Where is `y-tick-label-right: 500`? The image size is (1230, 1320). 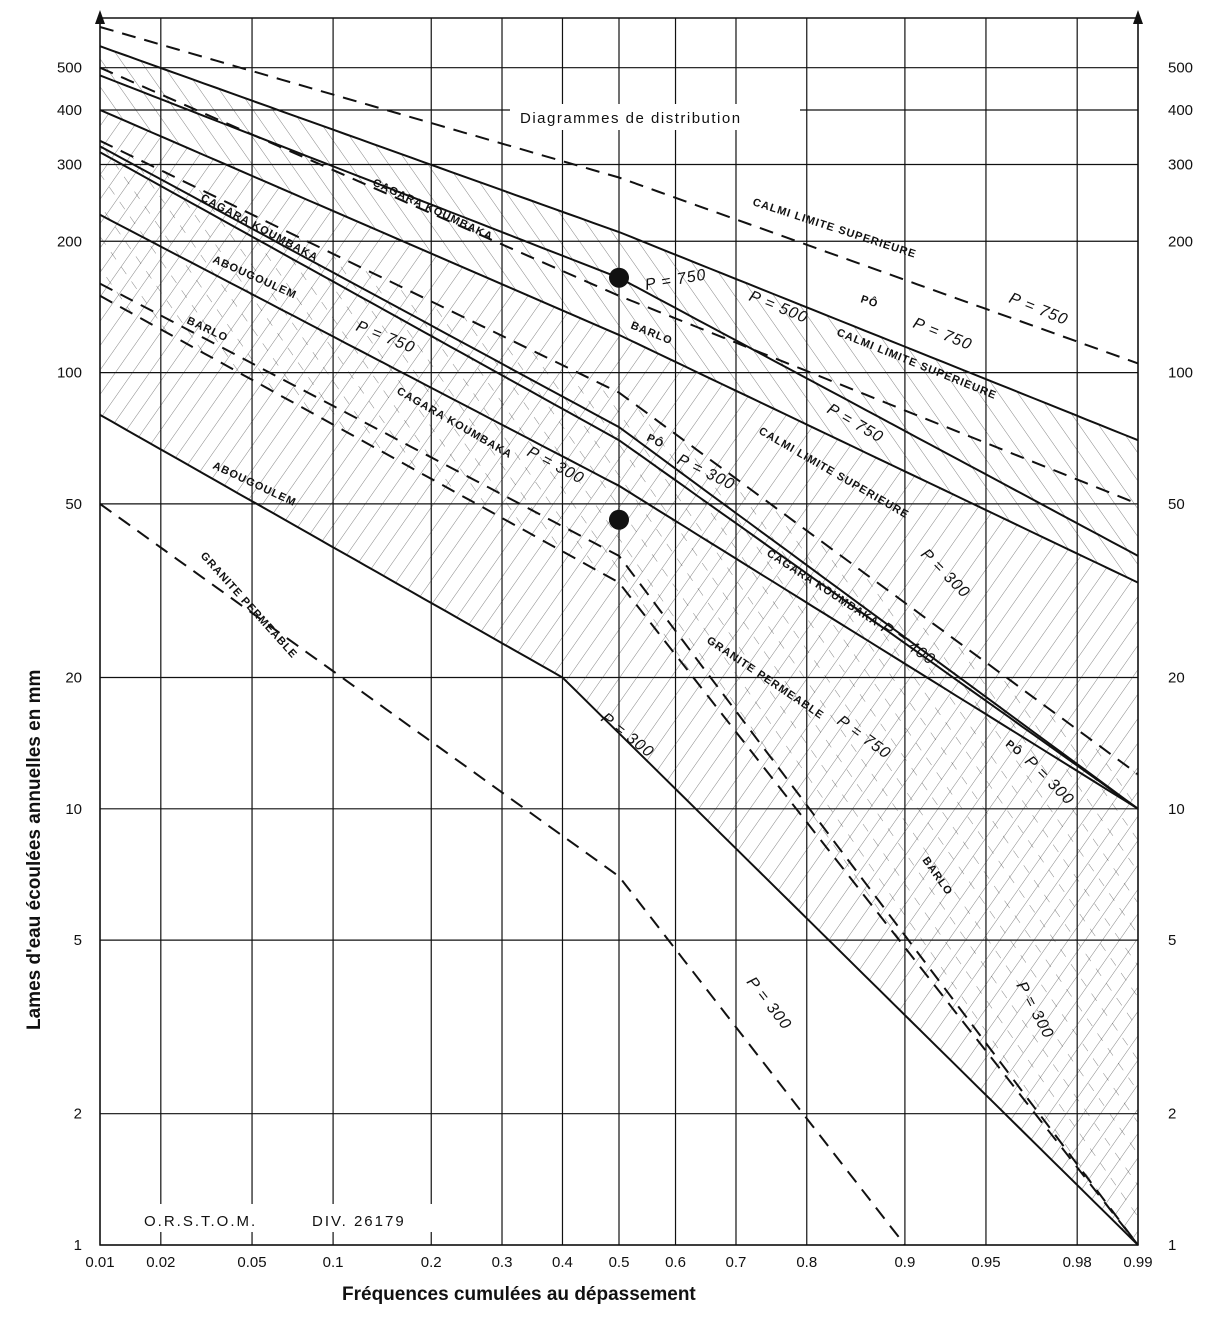 y-tick-label-right: 500 is located at coordinates (1180, 68).